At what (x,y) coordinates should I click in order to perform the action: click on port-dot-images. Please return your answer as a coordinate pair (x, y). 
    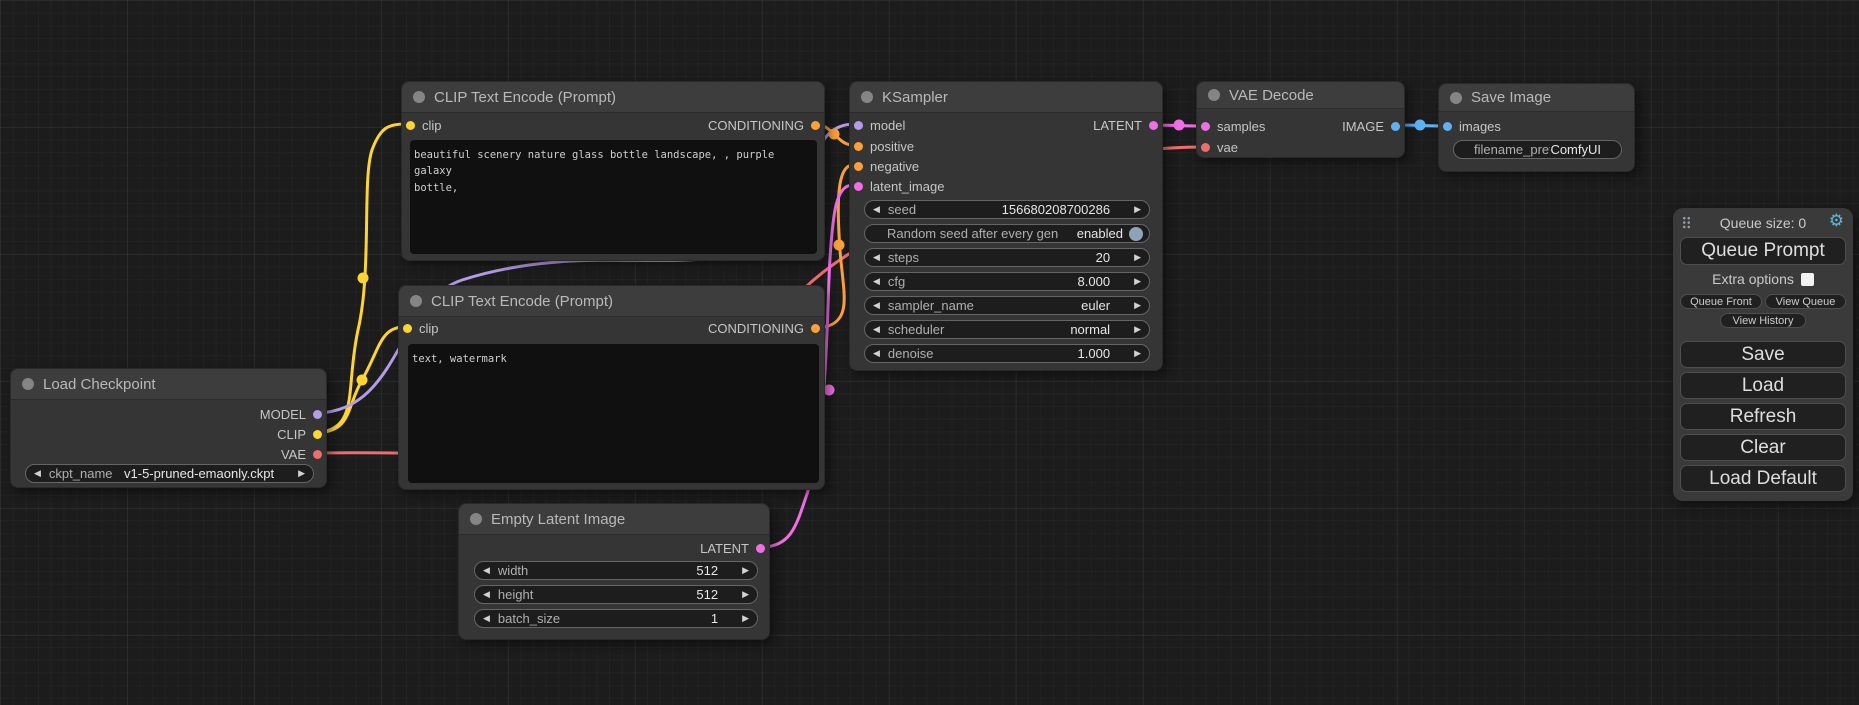
    Looking at the image, I should click on (1447, 126).